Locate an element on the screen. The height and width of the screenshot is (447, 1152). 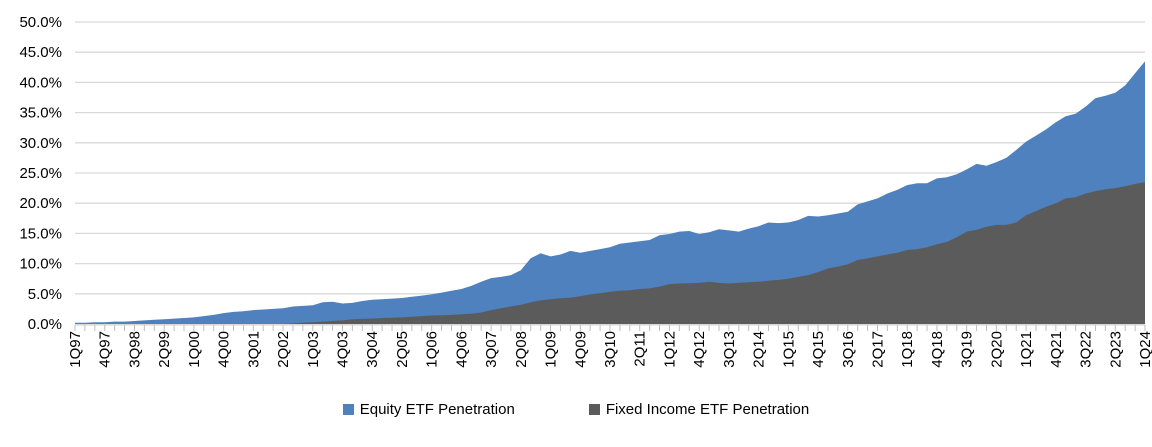
y-tick-label: 35.0% is located at coordinates (40, 113).